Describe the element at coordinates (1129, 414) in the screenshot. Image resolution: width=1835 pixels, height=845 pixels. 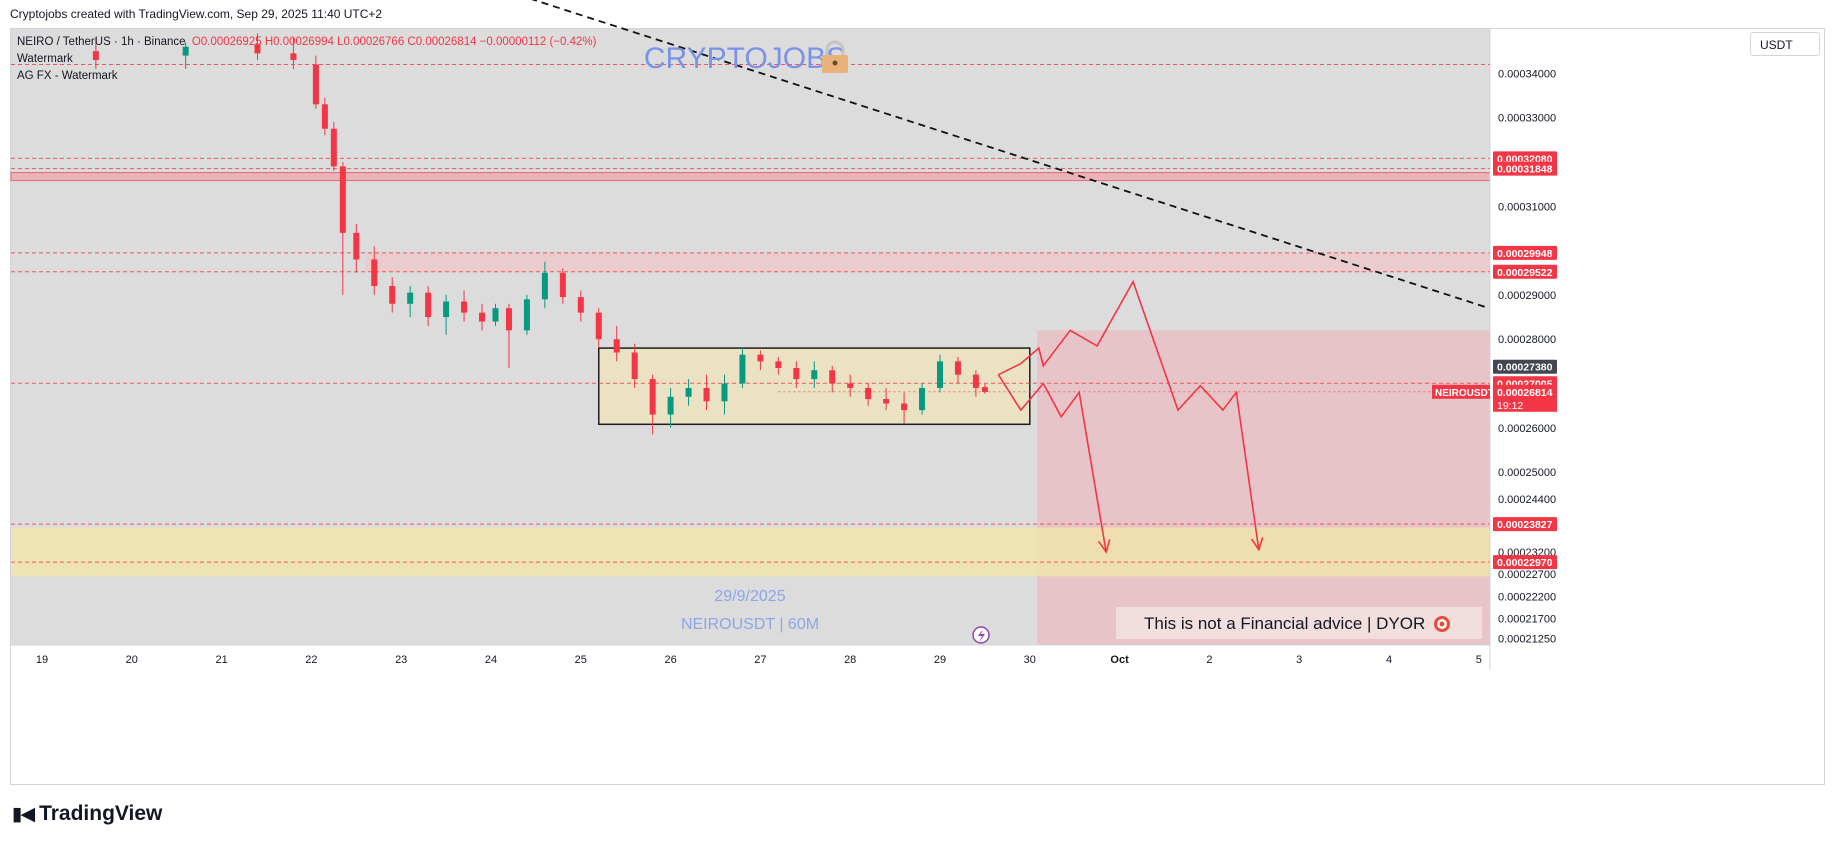
I see `projection-path-bullish-then-drop` at that location.